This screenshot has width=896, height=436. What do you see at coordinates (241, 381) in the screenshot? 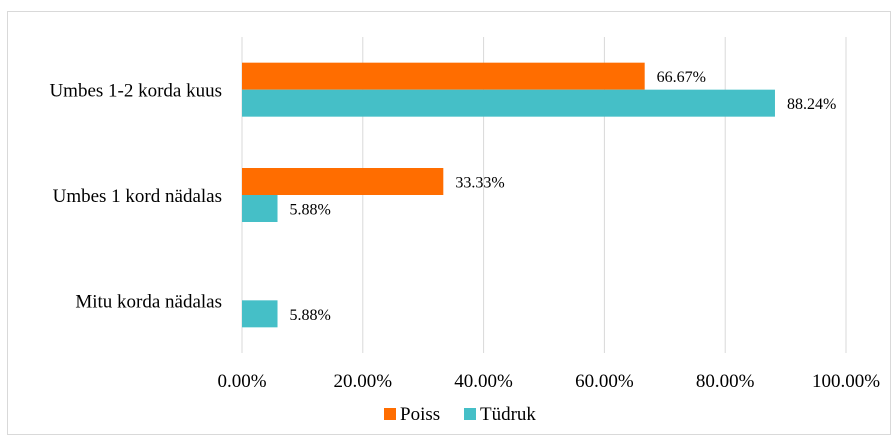
I see `x-tick-label-0: 0.00%` at bounding box center [241, 381].